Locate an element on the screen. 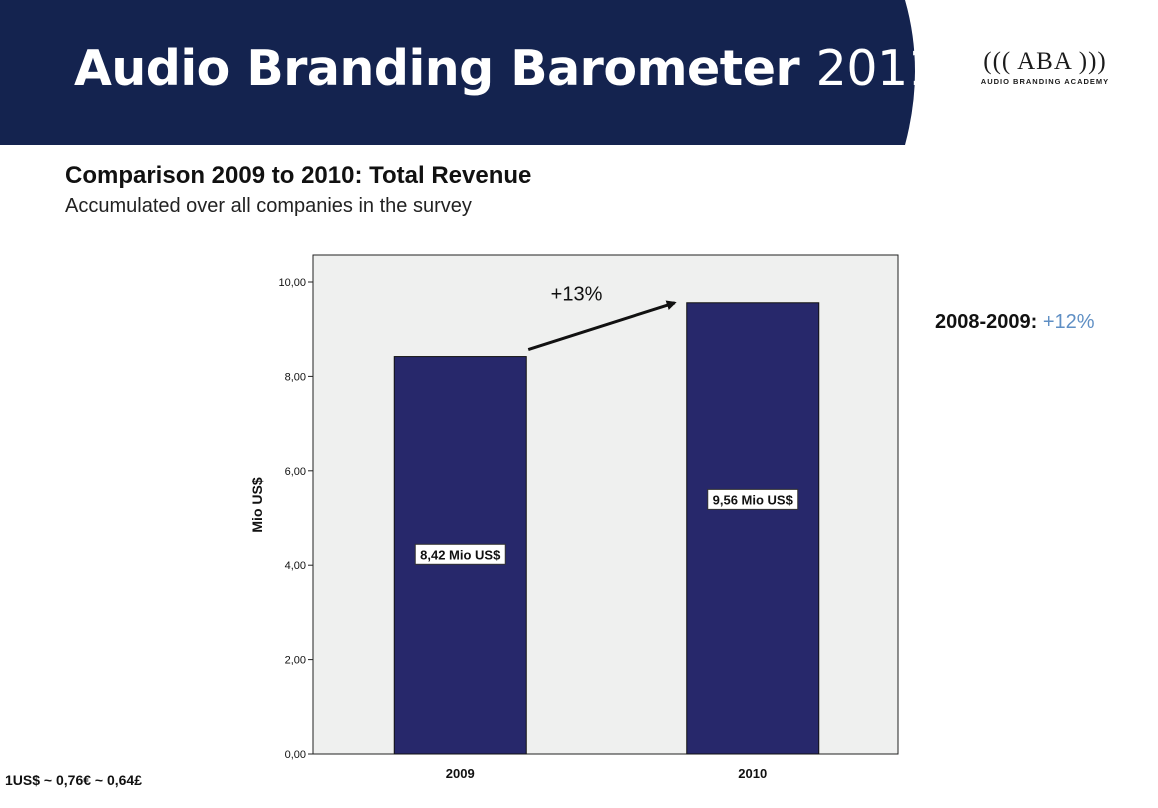  y-axis-title: Mio US$ is located at coordinates (257, 504).